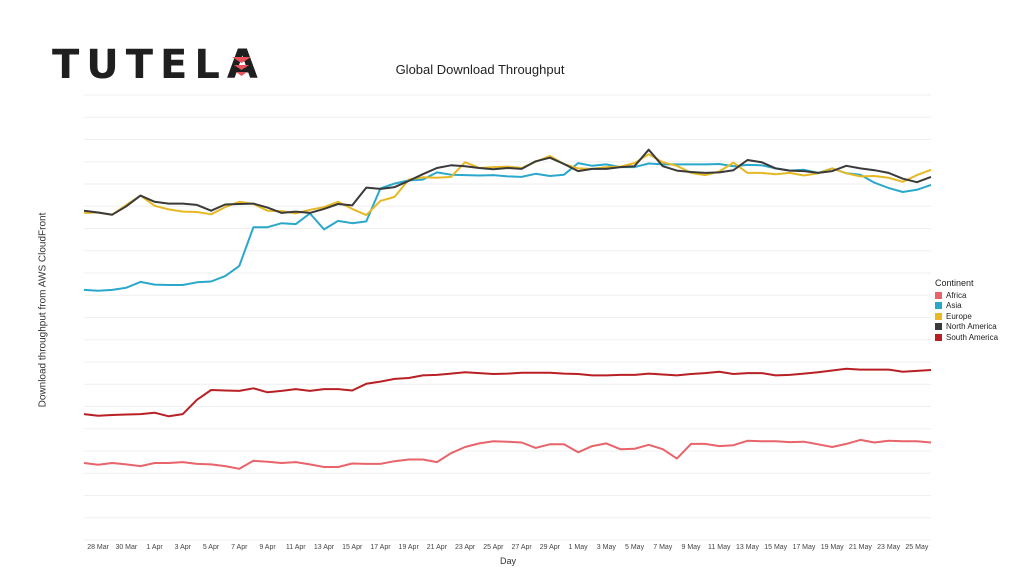  Describe the element at coordinates (579, 547) in the screenshot. I see `x-tick-label: 1 May` at that location.